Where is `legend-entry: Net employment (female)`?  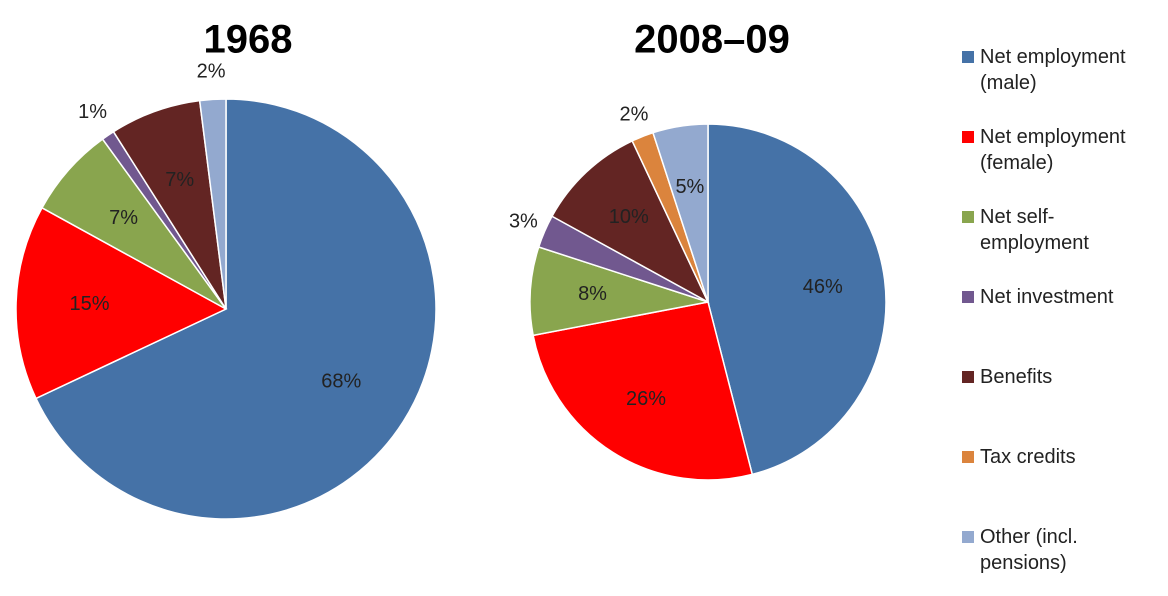 legend-entry: Net employment (female) is located at coordinates (1062, 150).